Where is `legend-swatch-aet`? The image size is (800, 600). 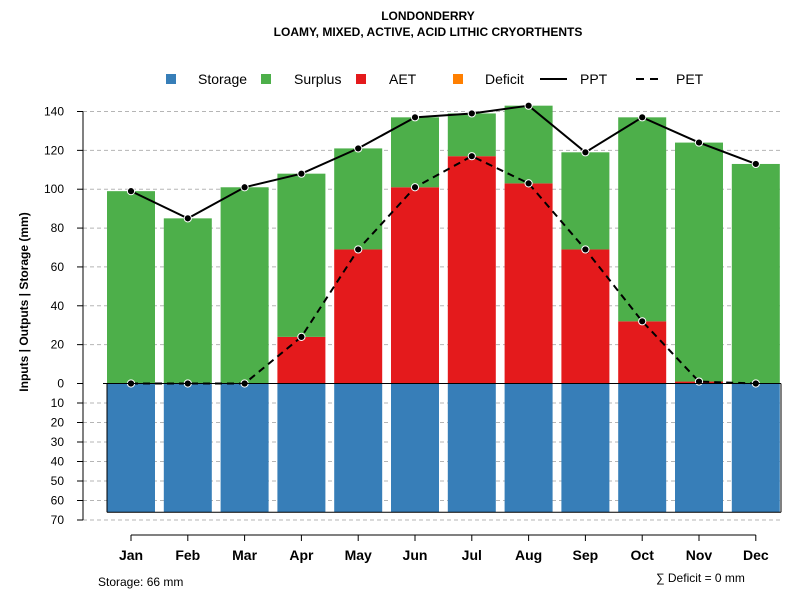
legend-swatch-aet is located at coordinates (361, 79).